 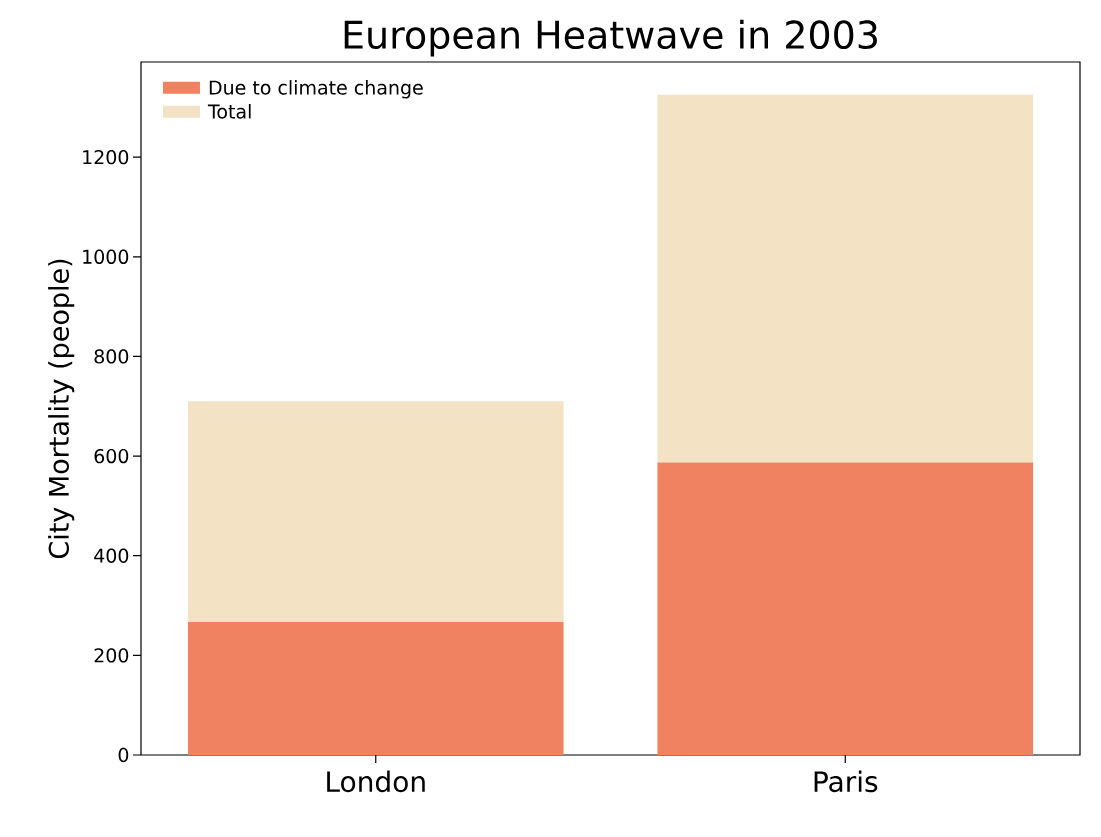 I want to click on y-tick-label: 600, so click(x=111, y=456).